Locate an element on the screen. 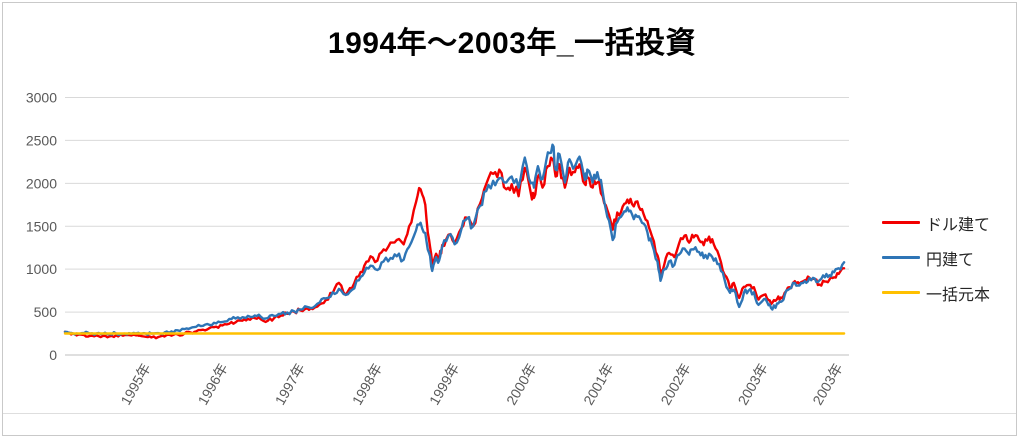 The height and width of the screenshot is (440, 1024). x-tick-group: 2002年 is located at coordinates (675, 384).